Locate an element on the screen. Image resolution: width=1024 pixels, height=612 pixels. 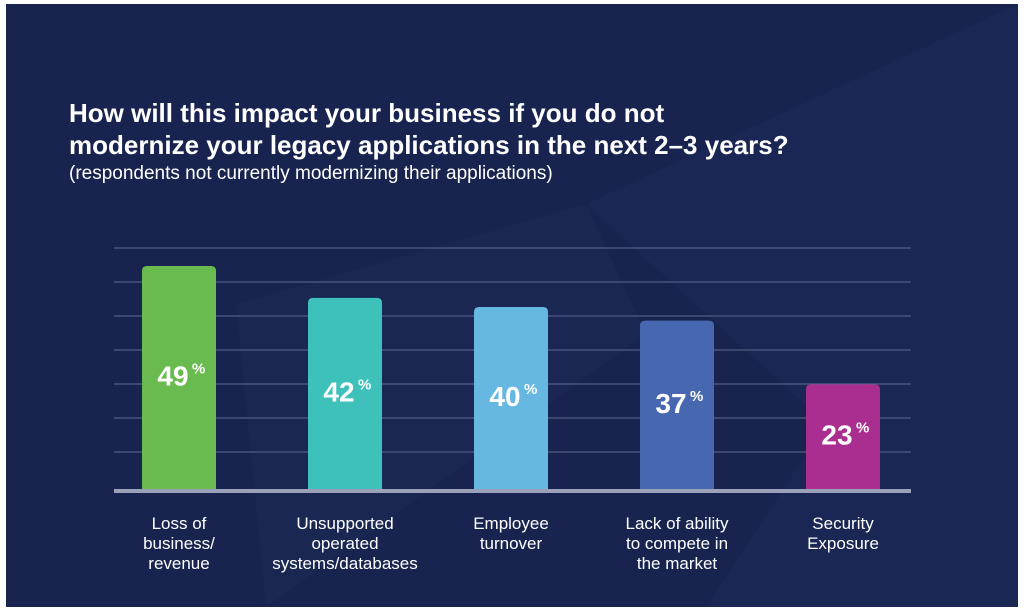
category-label-line: revenue is located at coordinates (179, 563).